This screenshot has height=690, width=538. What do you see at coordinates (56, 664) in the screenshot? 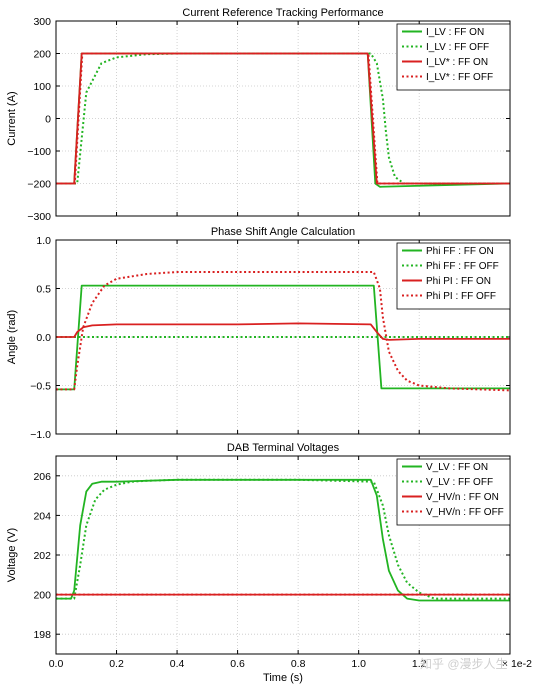
I see `x-tick-label: 0.0` at bounding box center [56, 664].